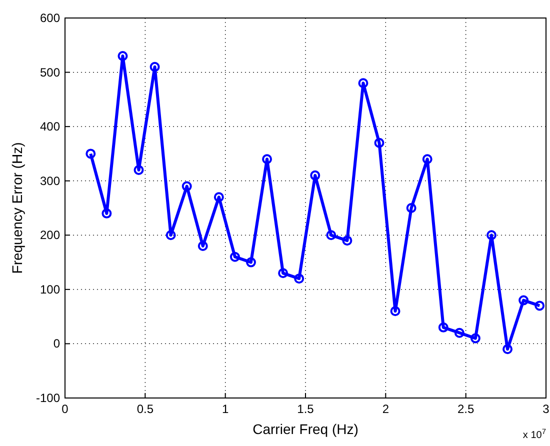 The height and width of the screenshot is (446, 550). What do you see at coordinates (17, 208) in the screenshot?
I see `y-axis-title: Frequency Error (Hz)` at bounding box center [17, 208].